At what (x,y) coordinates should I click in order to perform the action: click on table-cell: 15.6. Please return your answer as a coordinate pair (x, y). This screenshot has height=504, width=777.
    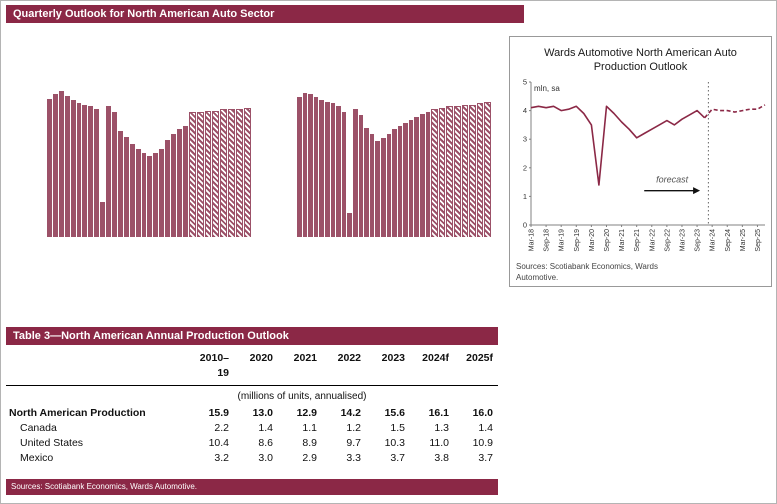
    Looking at the image, I should click on (394, 413).